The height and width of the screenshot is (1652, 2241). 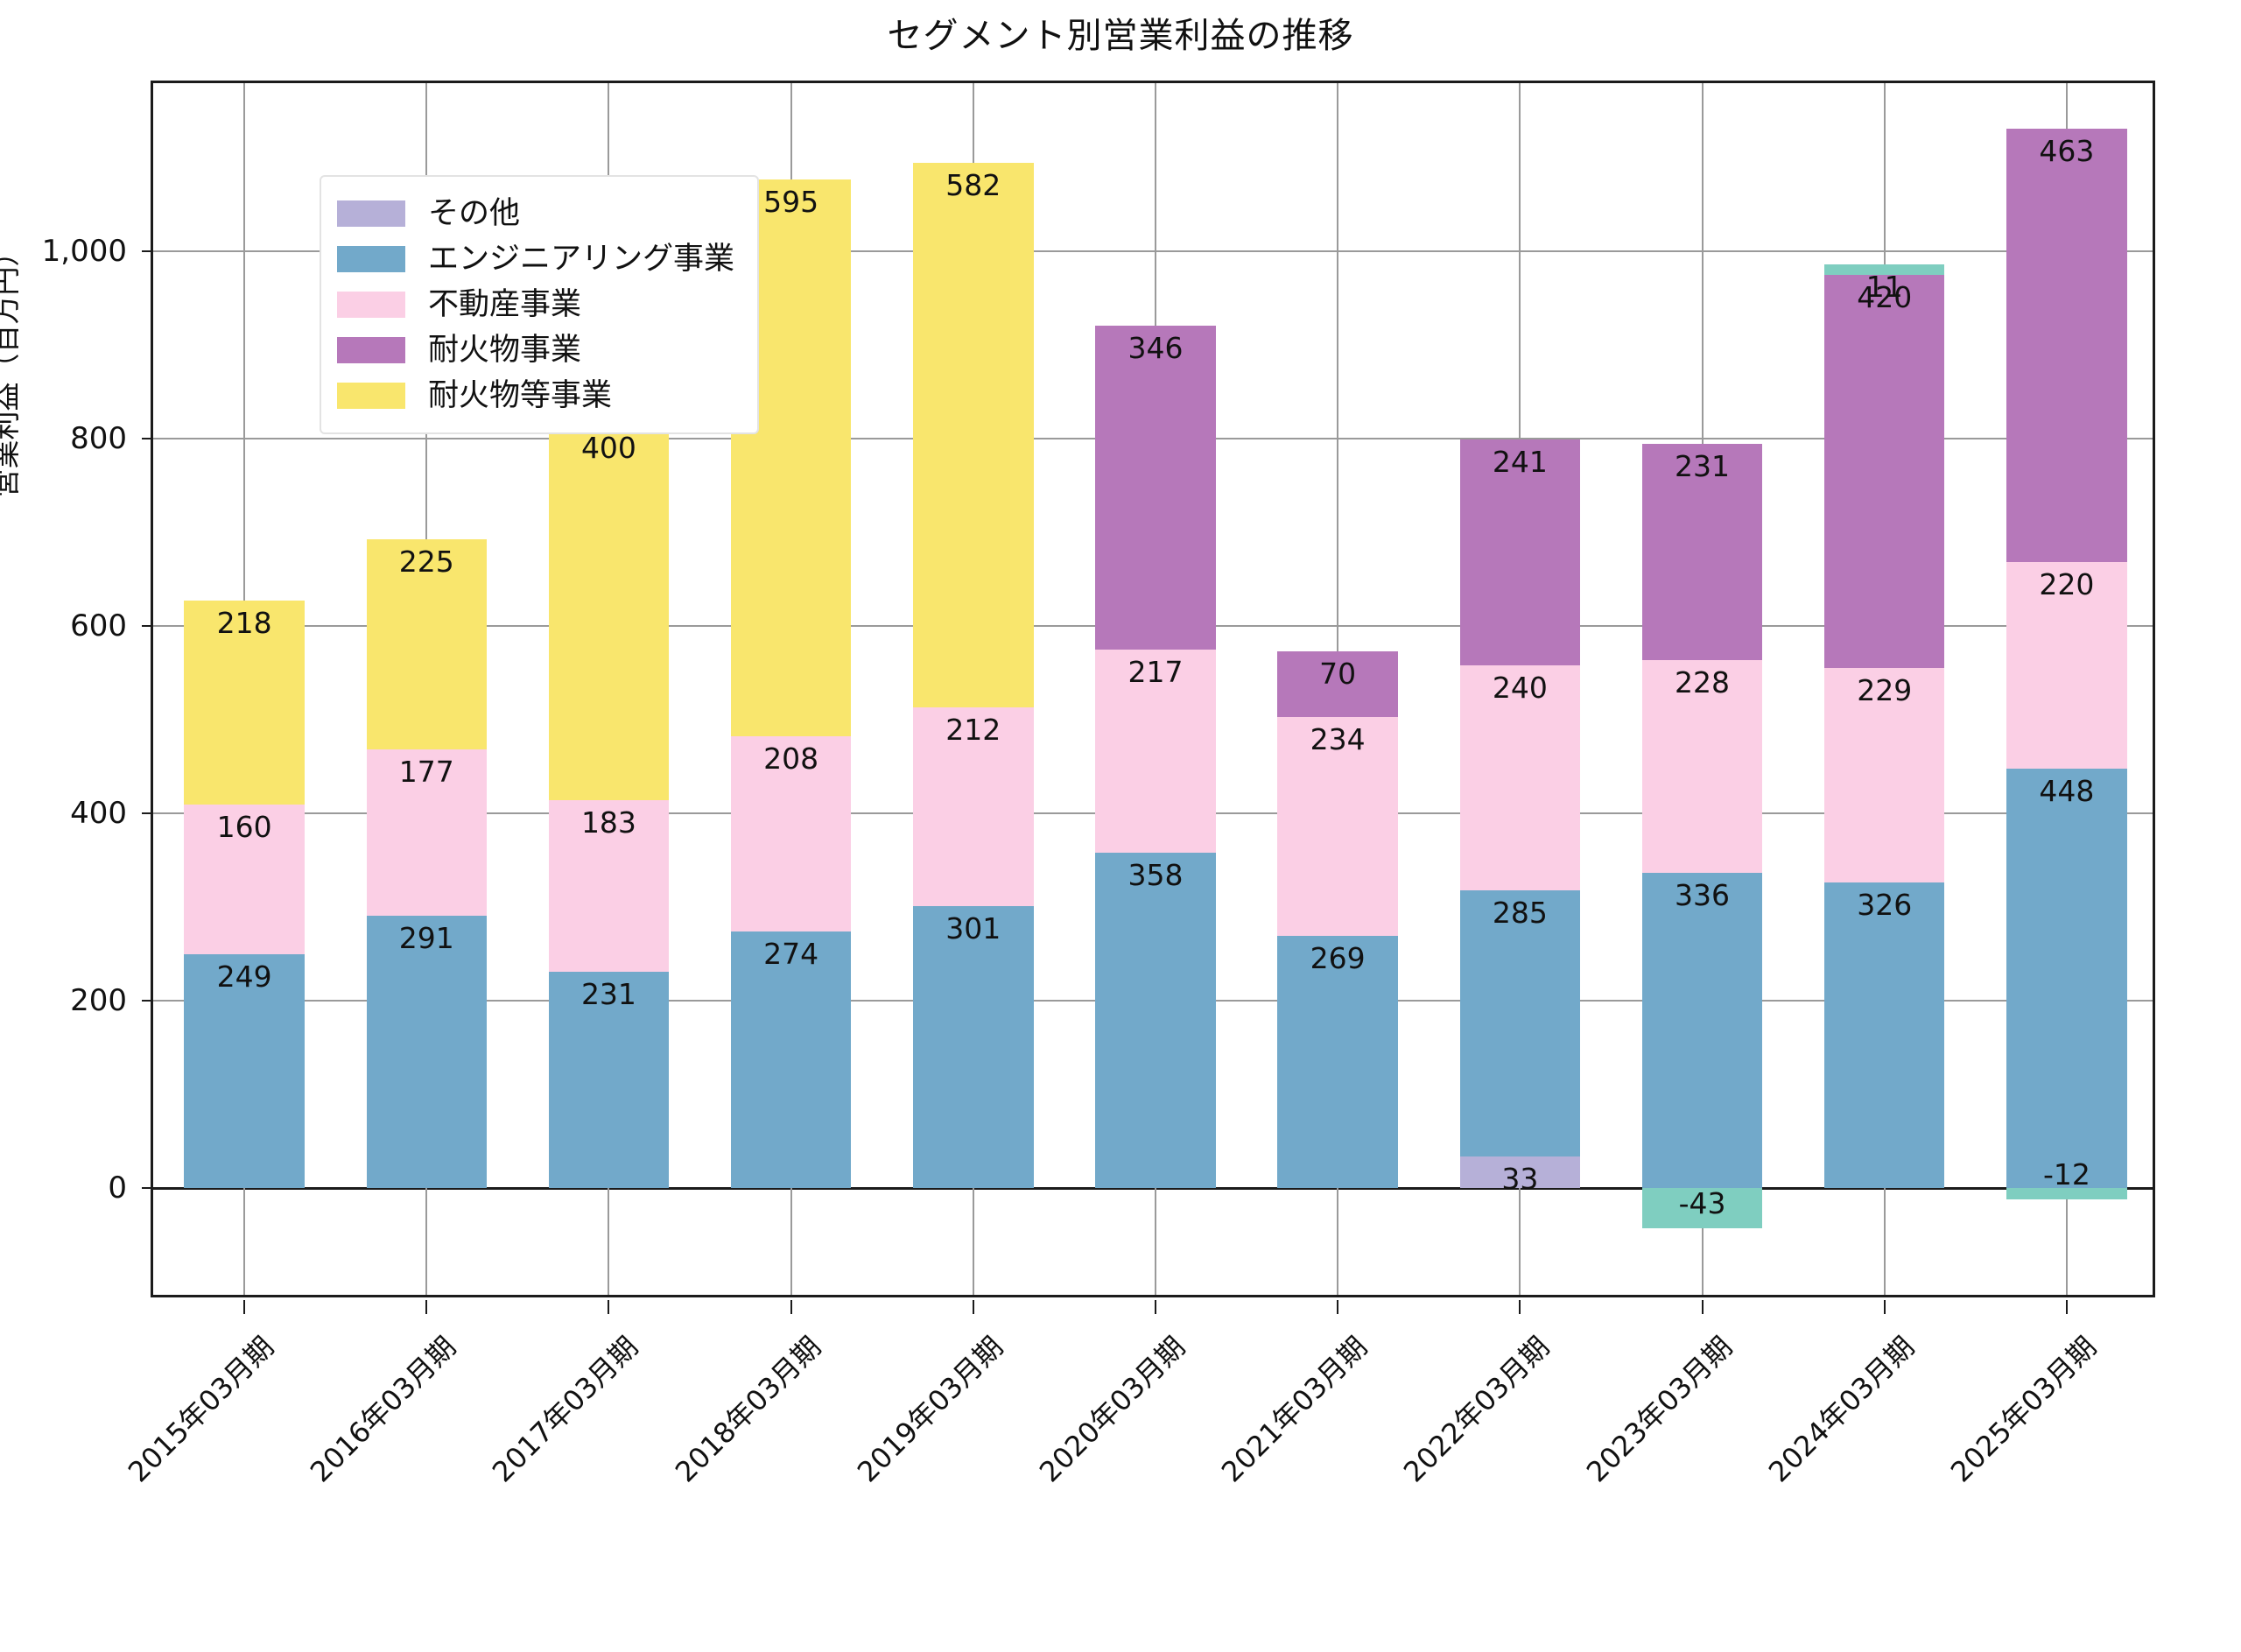 I want to click on bar-group: 301 212 582, so click(x=973, y=689).